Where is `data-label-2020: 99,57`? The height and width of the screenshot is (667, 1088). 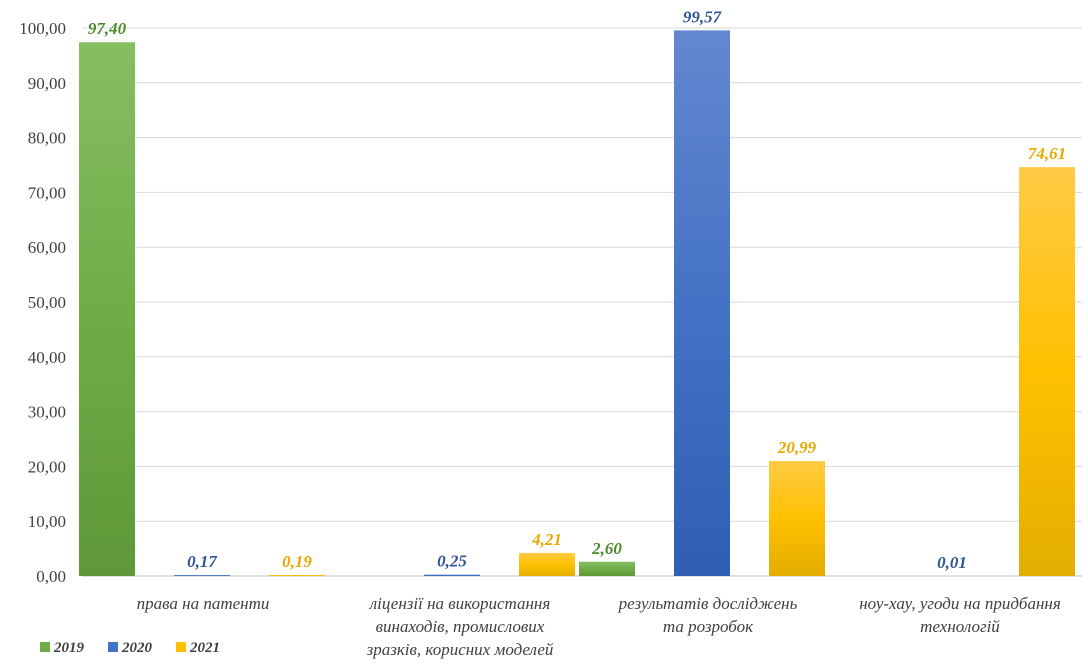 data-label-2020: 99,57 is located at coordinates (703, 16).